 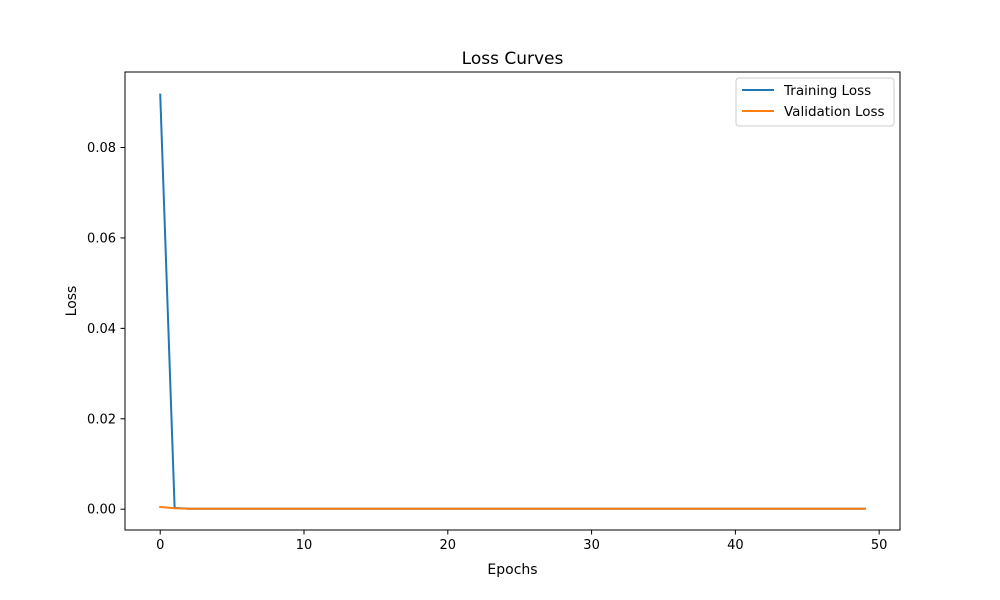 I want to click on y-axis-title: Loss, so click(x=72, y=301).